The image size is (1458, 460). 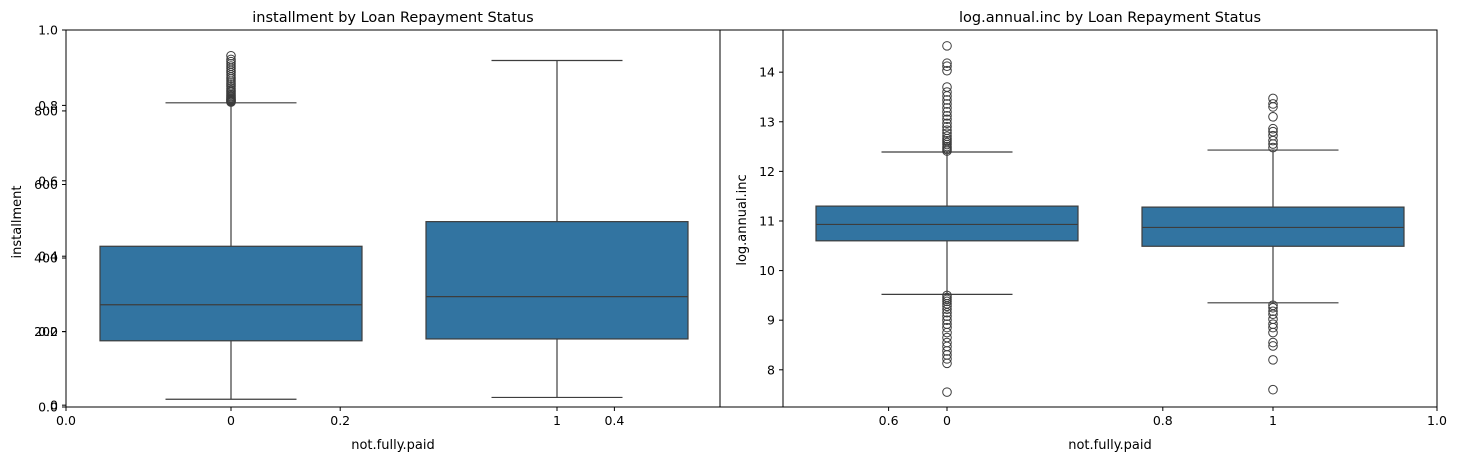 What do you see at coordinates (947, 420) in the screenshot?
I see `log-annual-inc-x-tick-label: 0` at bounding box center [947, 420].